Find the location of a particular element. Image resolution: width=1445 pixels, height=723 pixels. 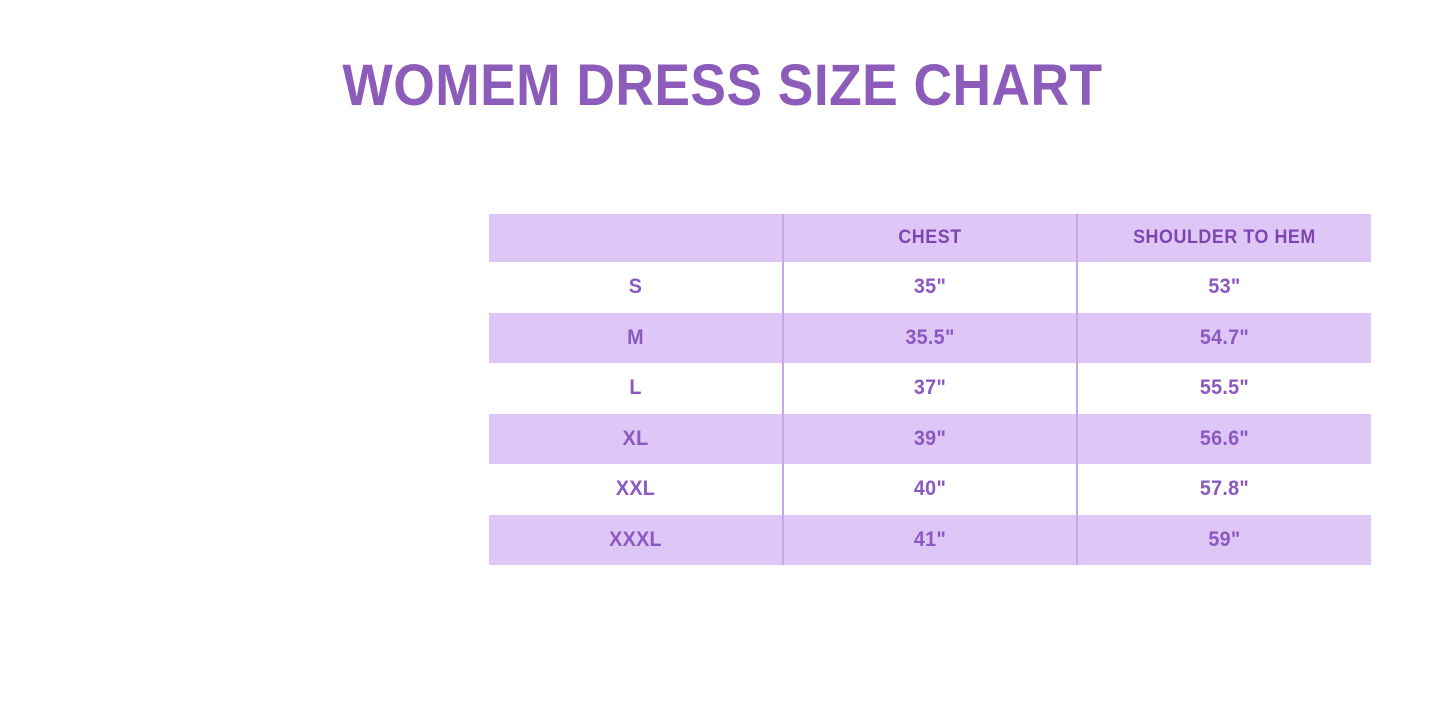

cell-size: XL is located at coordinates (635, 438).